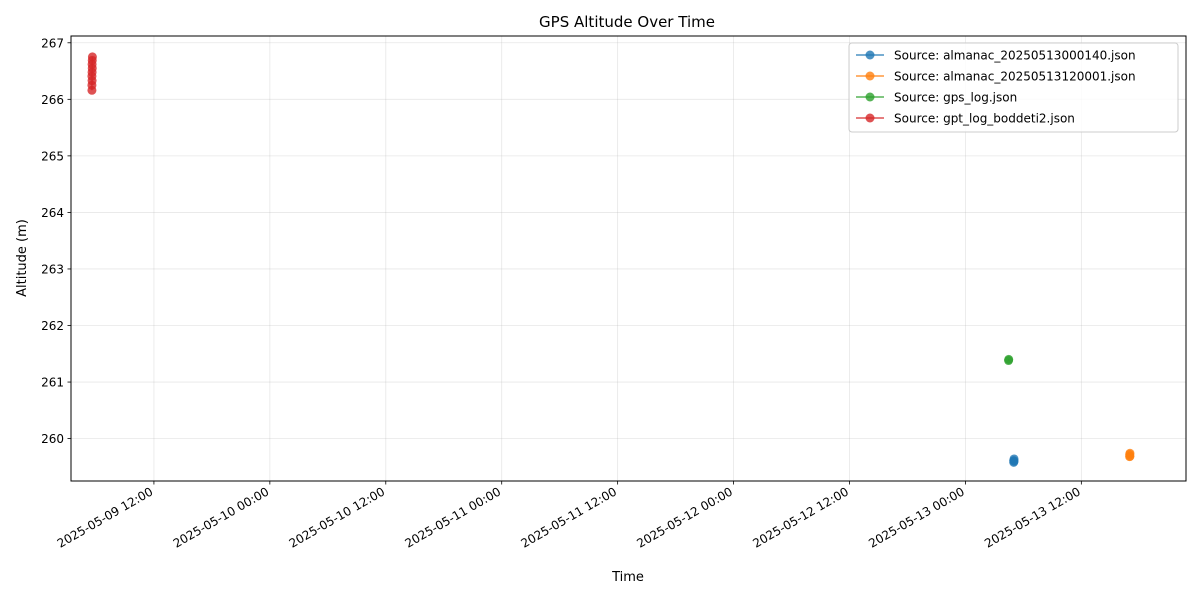 This screenshot has width=1200, height=600. I want to click on chart-title: GPS Altitude Over Time, so click(627, 22).